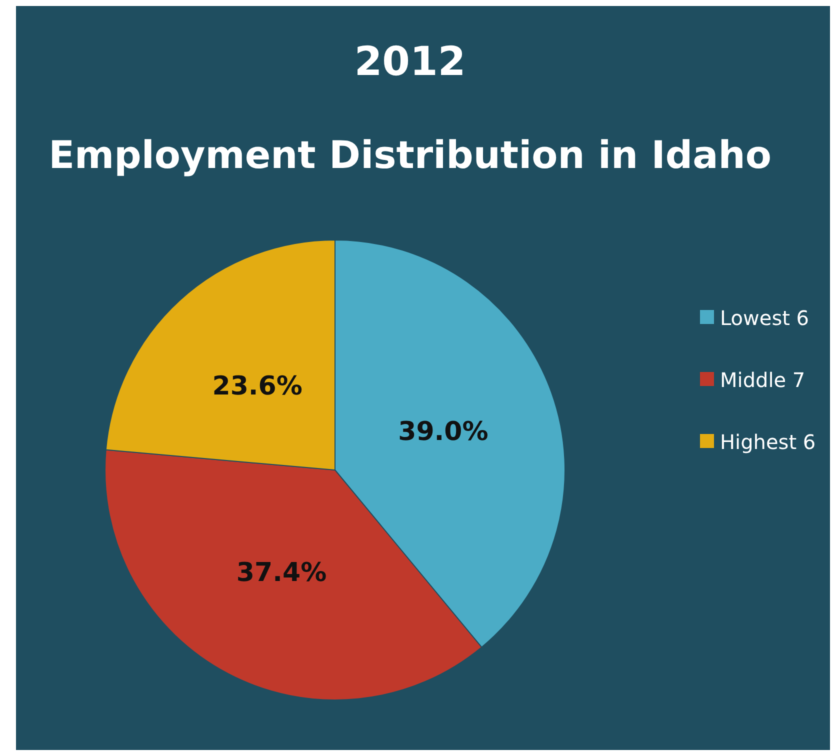 Image resolution: width=834 pixels, height=756 pixels. Describe the element at coordinates (443, 432) in the screenshot. I see `data-label: 39.0%` at that location.